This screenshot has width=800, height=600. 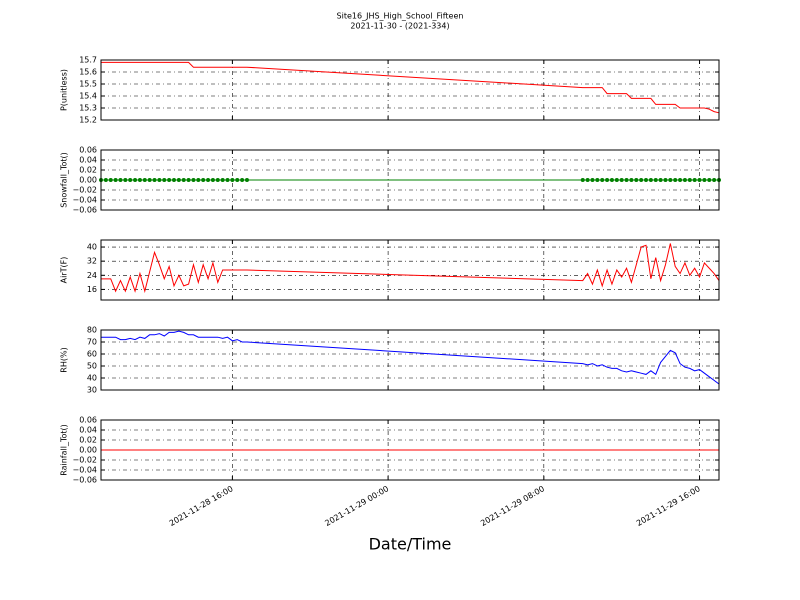 What do you see at coordinates (668, 506) in the screenshot?
I see `x-tick-label: 2021-11-29 16:00` at bounding box center [668, 506].